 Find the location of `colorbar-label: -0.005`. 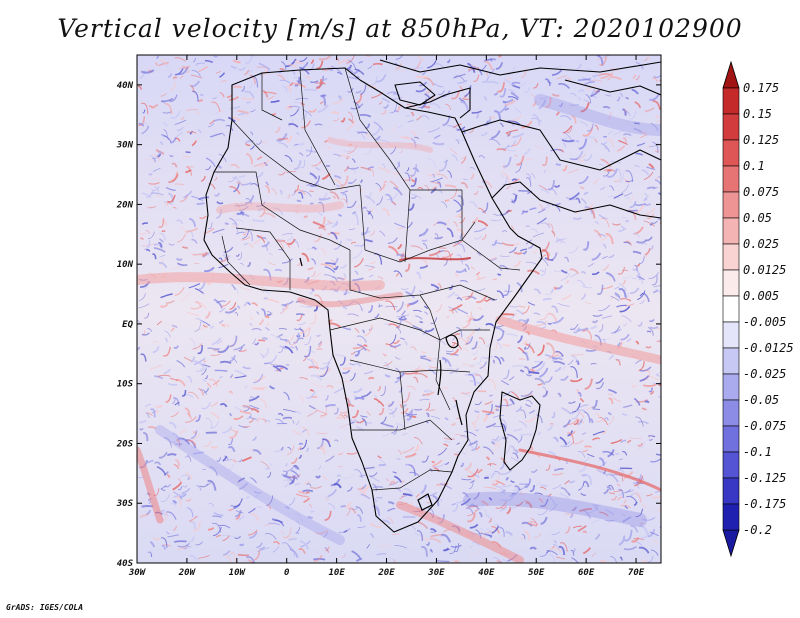

colorbar-label: -0.005 is located at coordinates (764, 322).